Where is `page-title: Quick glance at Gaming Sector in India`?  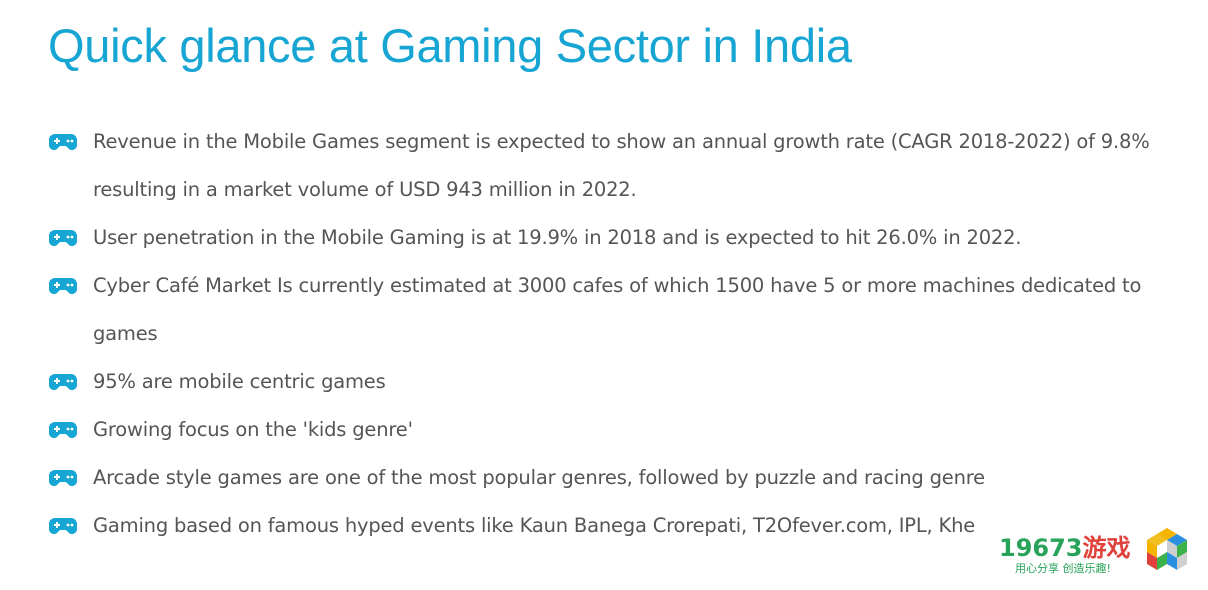
page-title: Quick glance at Gaming Sector in India is located at coordinates (450, 45).